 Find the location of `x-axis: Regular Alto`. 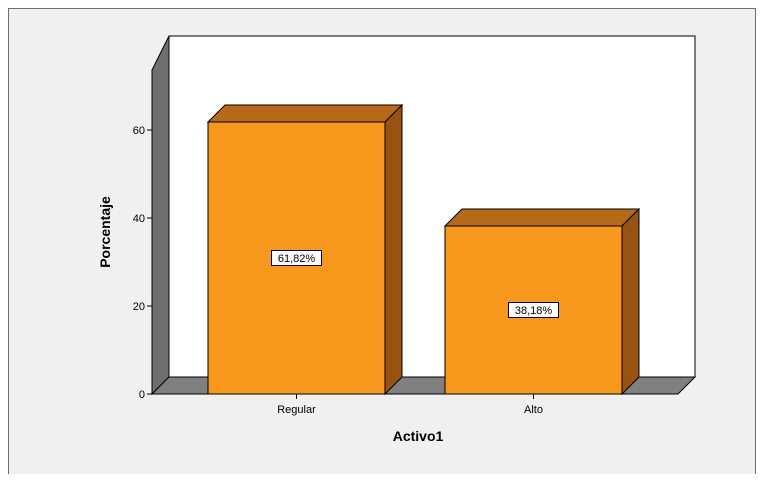

x-axis: Regular Alto is located at coordinates (415, 404).